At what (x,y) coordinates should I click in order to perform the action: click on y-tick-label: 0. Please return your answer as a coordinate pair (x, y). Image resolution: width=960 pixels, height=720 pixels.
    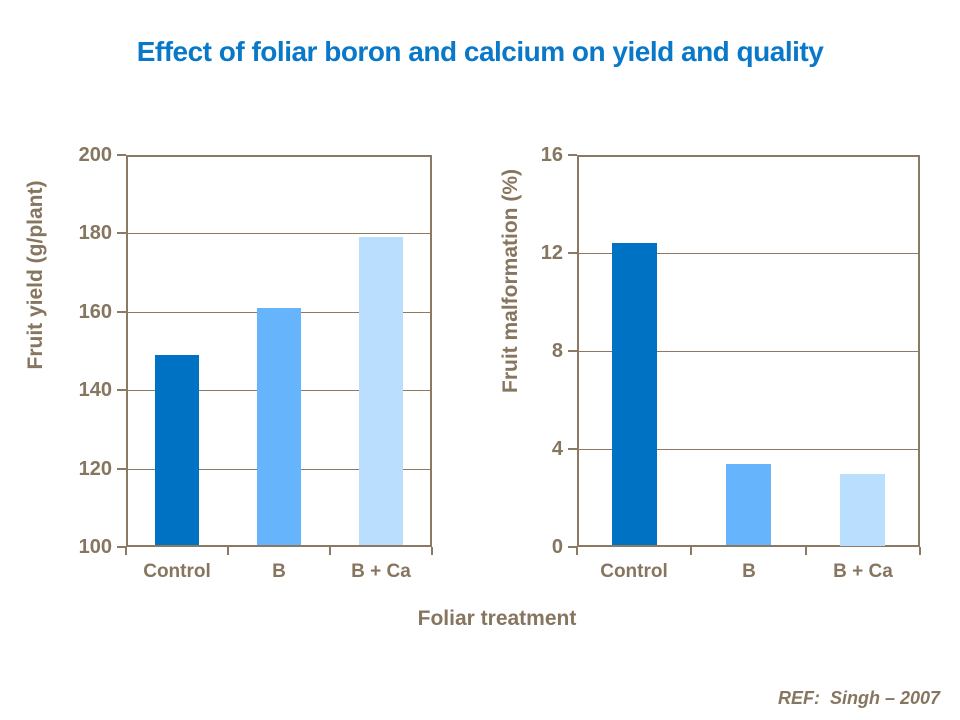
    Looking at the image, I should click on (557, 547).